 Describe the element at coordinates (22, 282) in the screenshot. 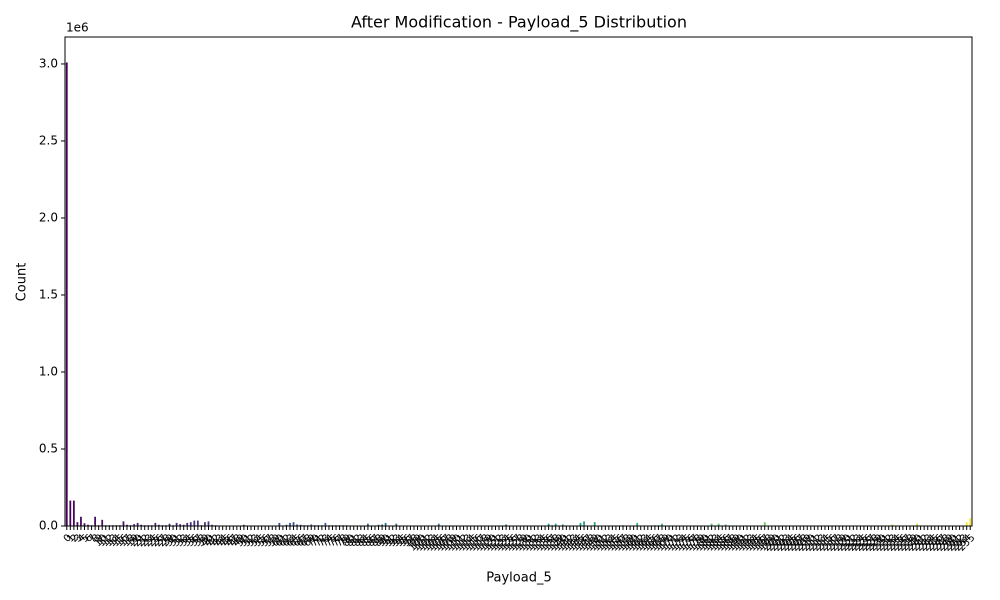

I see `y-axis-label: Count` at that location.